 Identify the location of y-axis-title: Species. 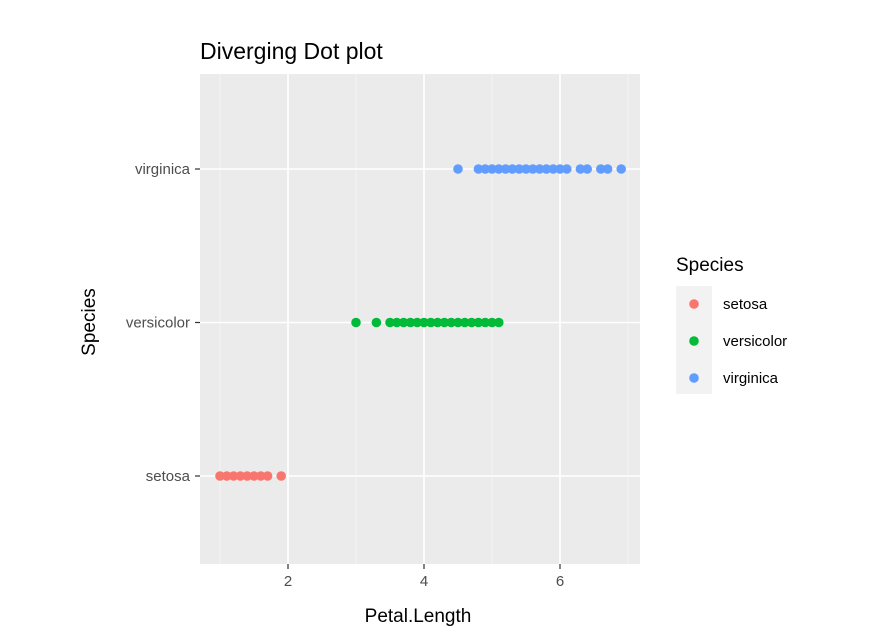
(89, 322).